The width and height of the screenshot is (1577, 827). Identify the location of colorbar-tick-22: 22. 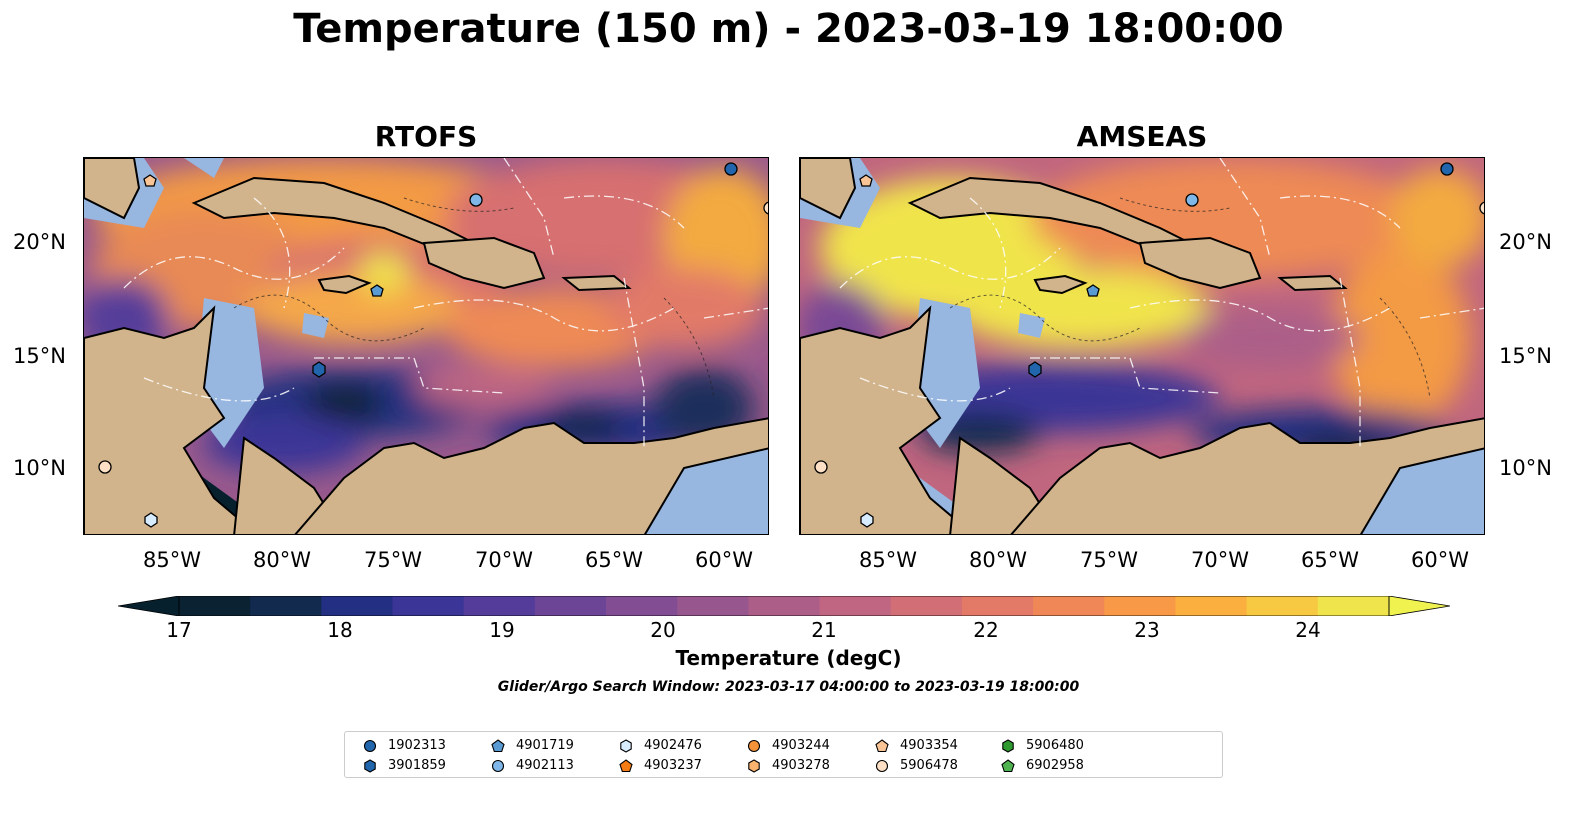
(986, 630).